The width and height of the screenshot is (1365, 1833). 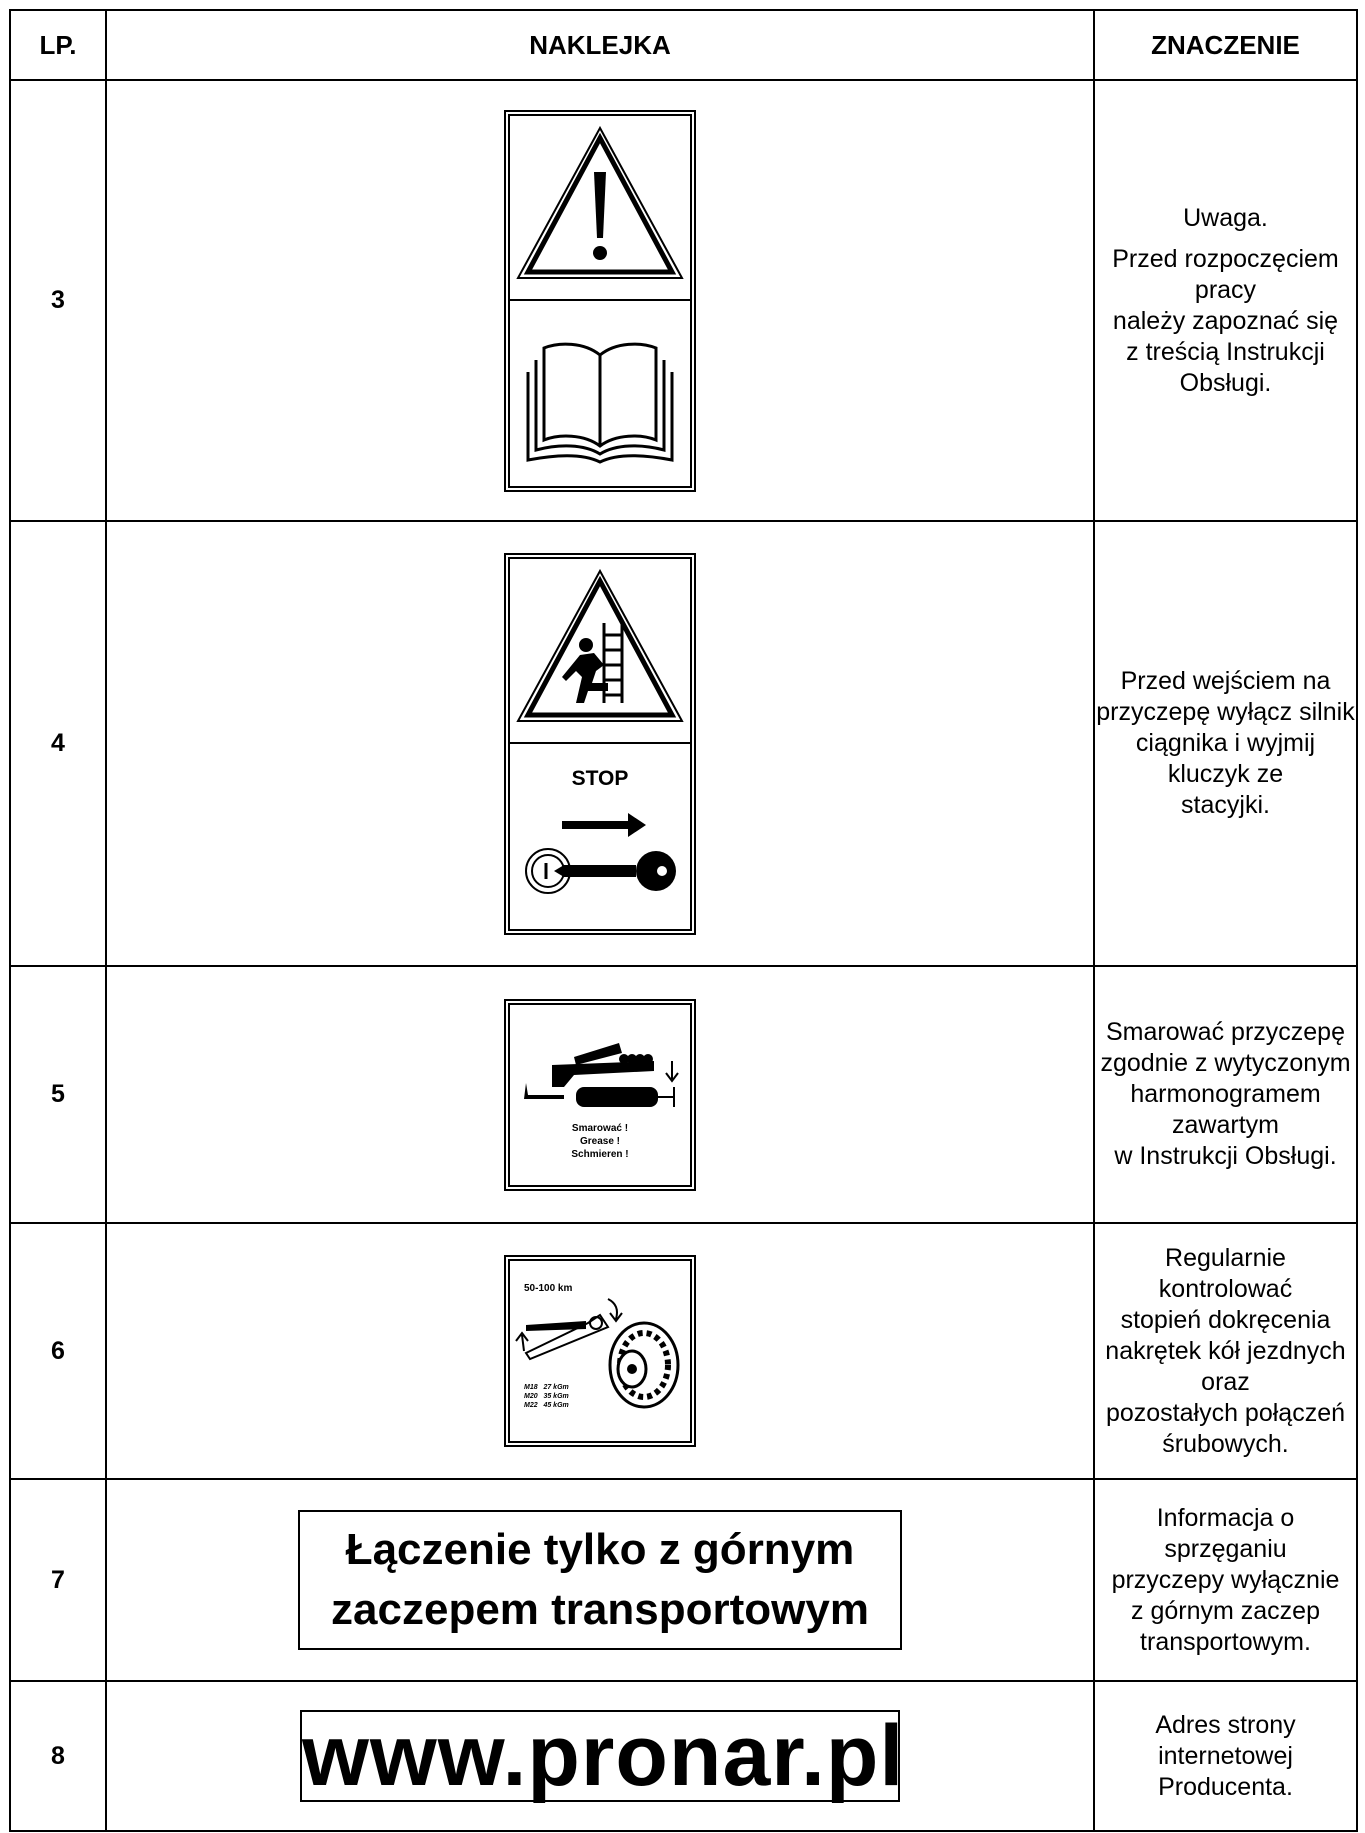 What do you see at coordinates (600, 1549) in the screenshot?
I see `sticker-text: Łączenie tylko z górnym` at bounding box center [600, 1549].